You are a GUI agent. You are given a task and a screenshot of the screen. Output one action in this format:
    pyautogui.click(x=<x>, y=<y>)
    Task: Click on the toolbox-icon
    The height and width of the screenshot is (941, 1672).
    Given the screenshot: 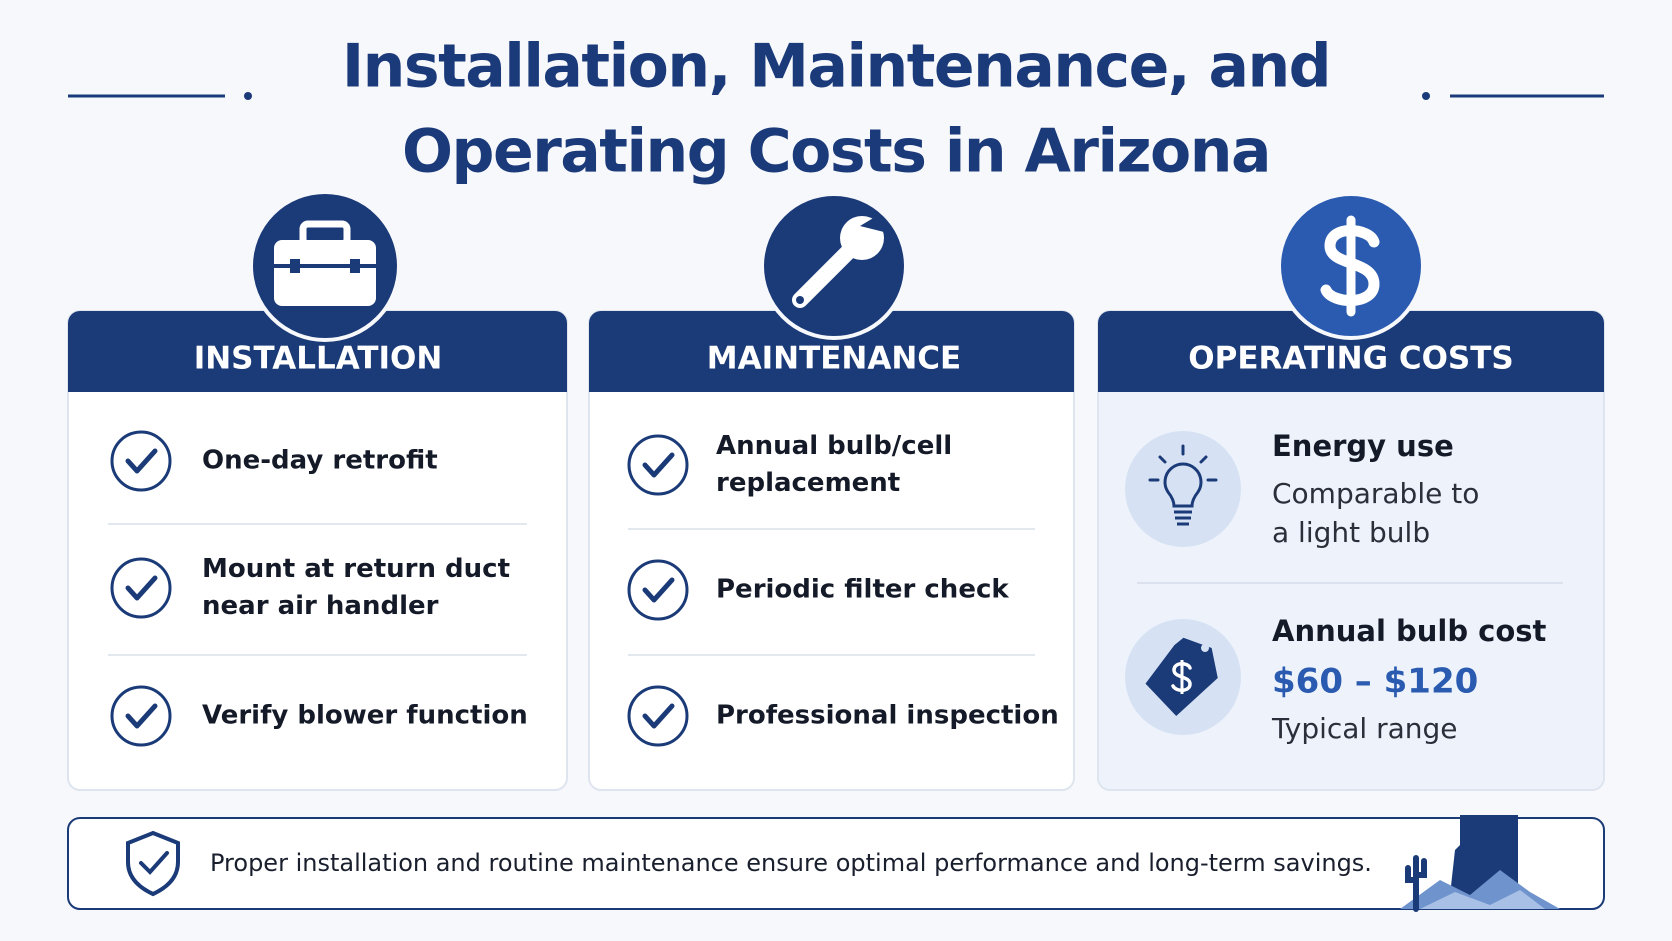 What is the action you would take?
    pyautogui.click(x=325, y=266)
    